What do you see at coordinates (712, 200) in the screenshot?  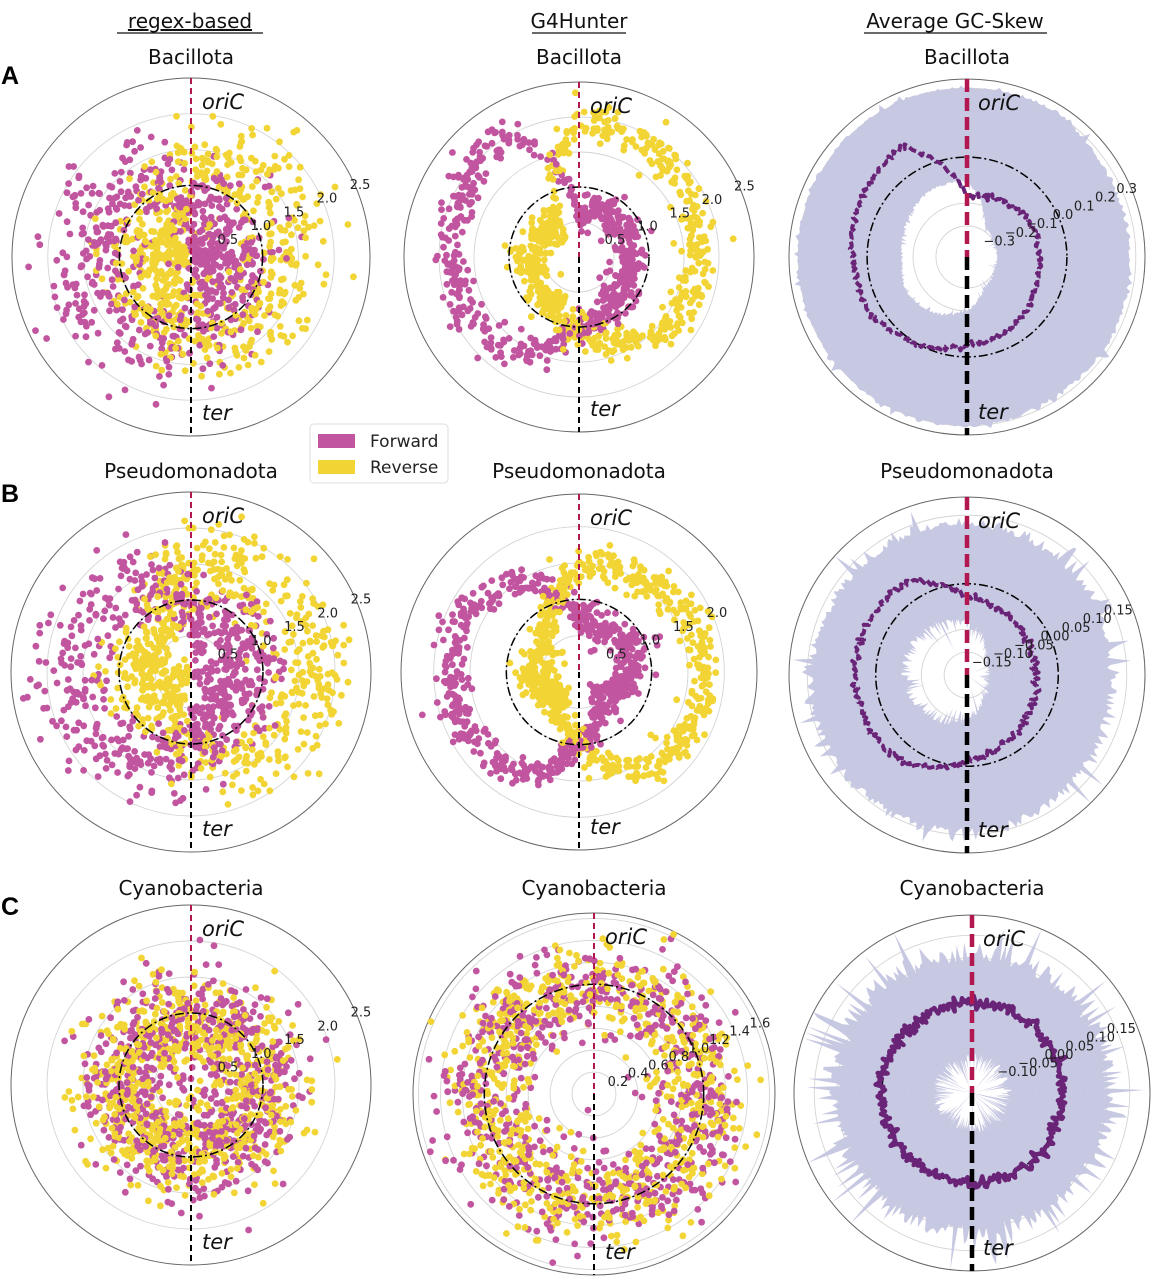 I see `radial-tick-label: 2.0` at bounding box center [712, 200].